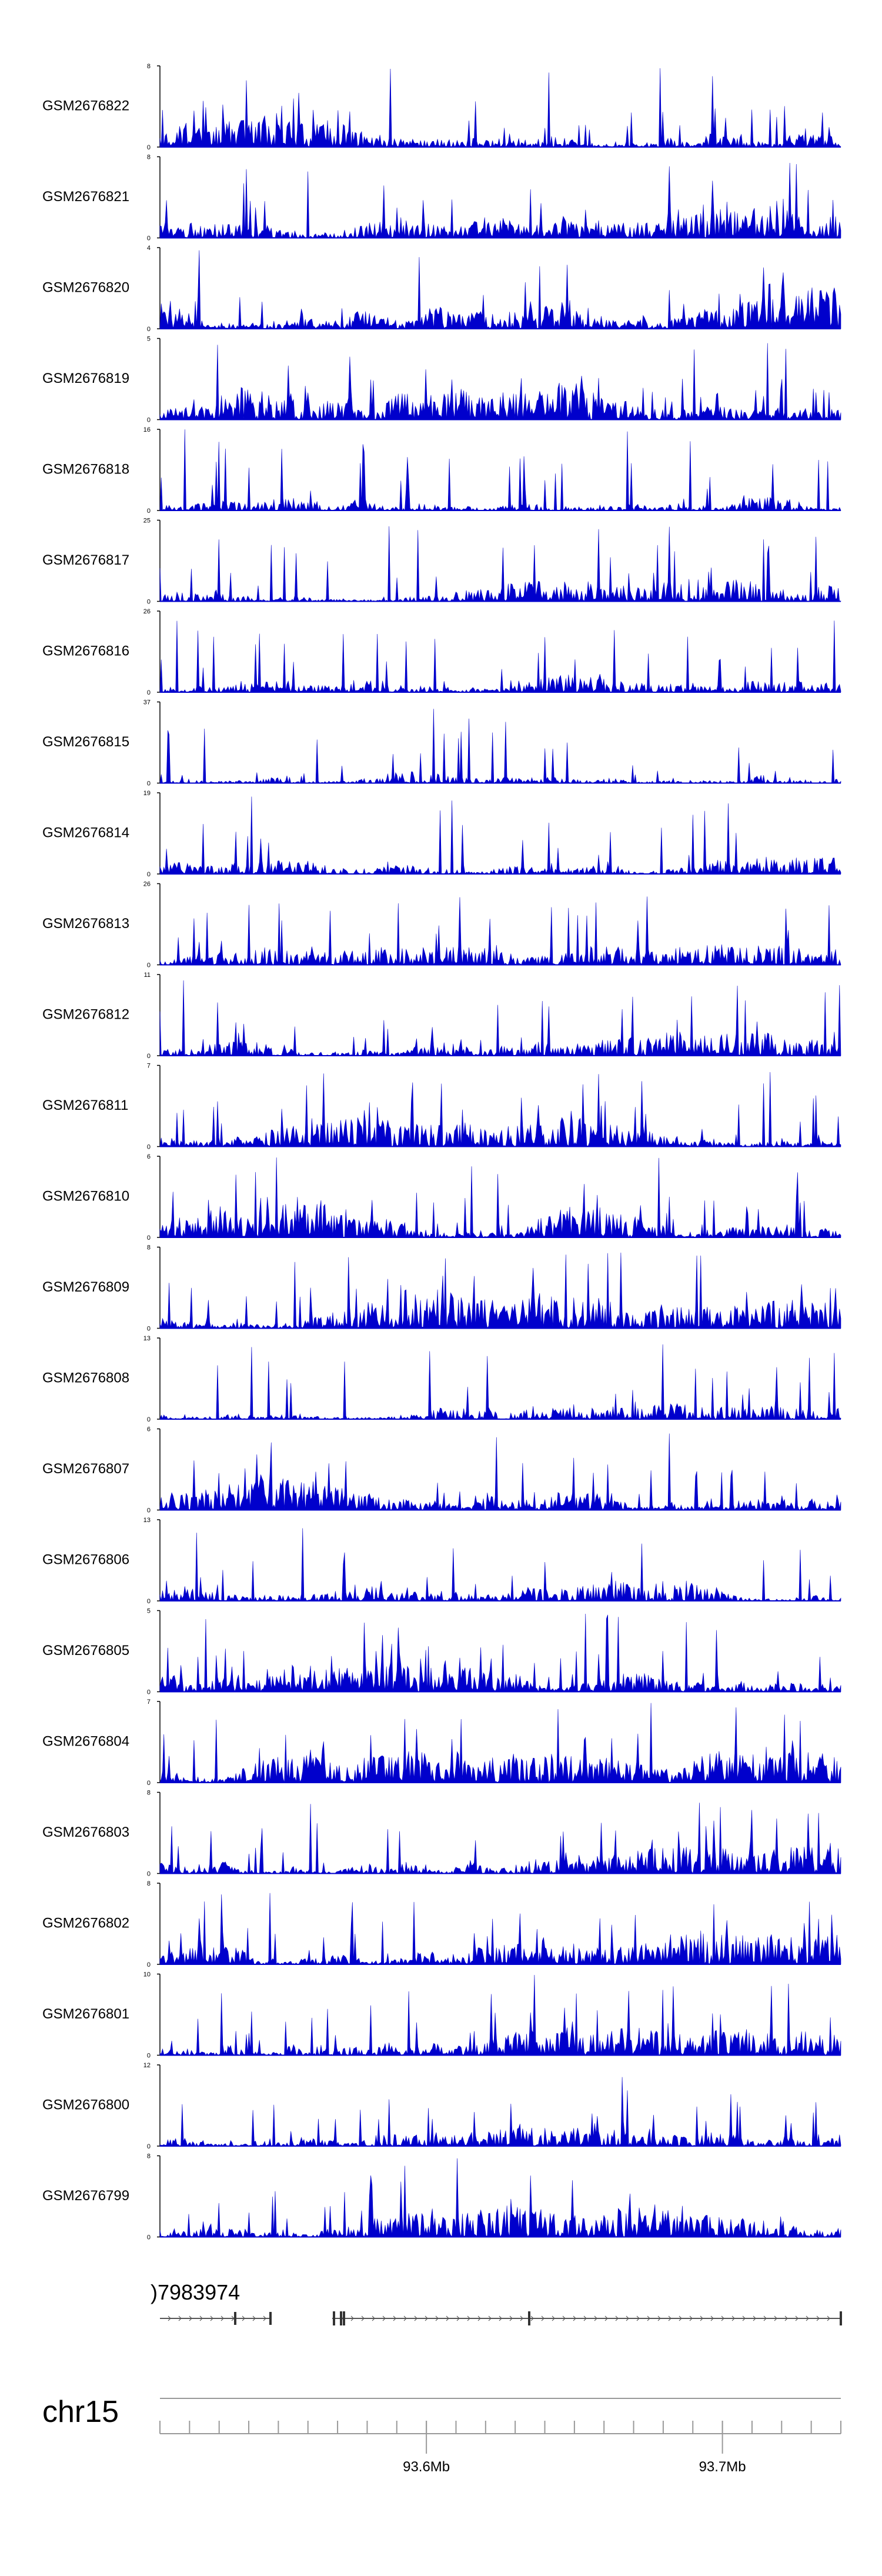 Image resolution: width=882 pixels, height=2576 pixels. What do you see at coordinates (441, 834) in the screenshot?
I see `track-GSM2676814: GSM2676814 19 0` at bounding box center [441, 834].